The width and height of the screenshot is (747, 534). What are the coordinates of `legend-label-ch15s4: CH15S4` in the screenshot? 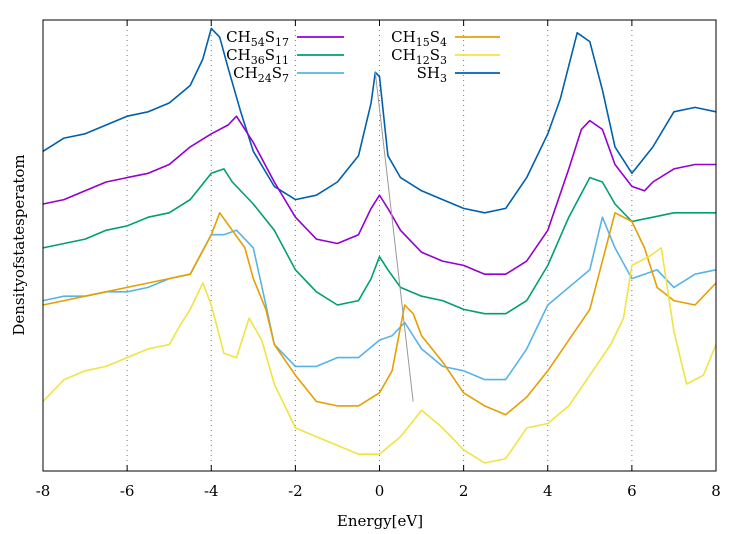 It's located at (419, 38).